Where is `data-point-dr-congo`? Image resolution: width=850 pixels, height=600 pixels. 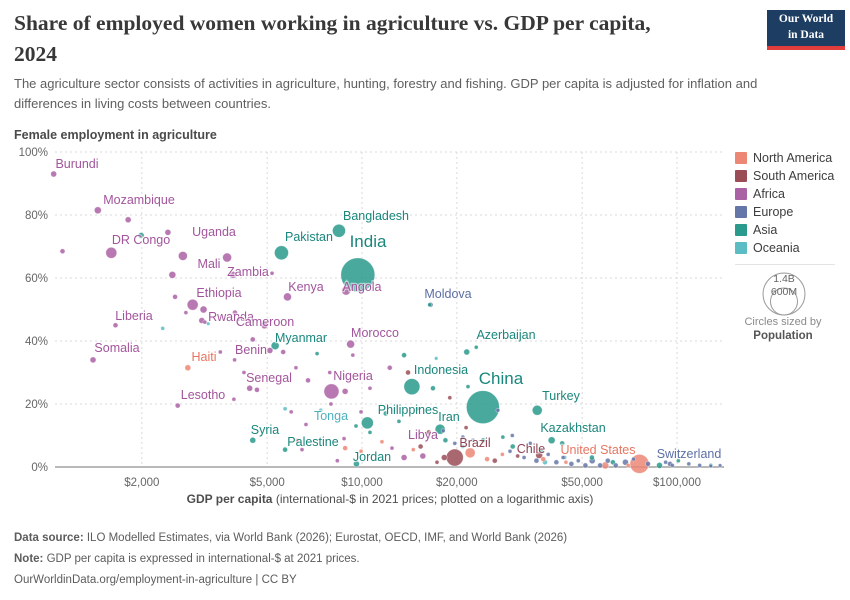
data-point-dr-congo is located at coordinates (111, 252).